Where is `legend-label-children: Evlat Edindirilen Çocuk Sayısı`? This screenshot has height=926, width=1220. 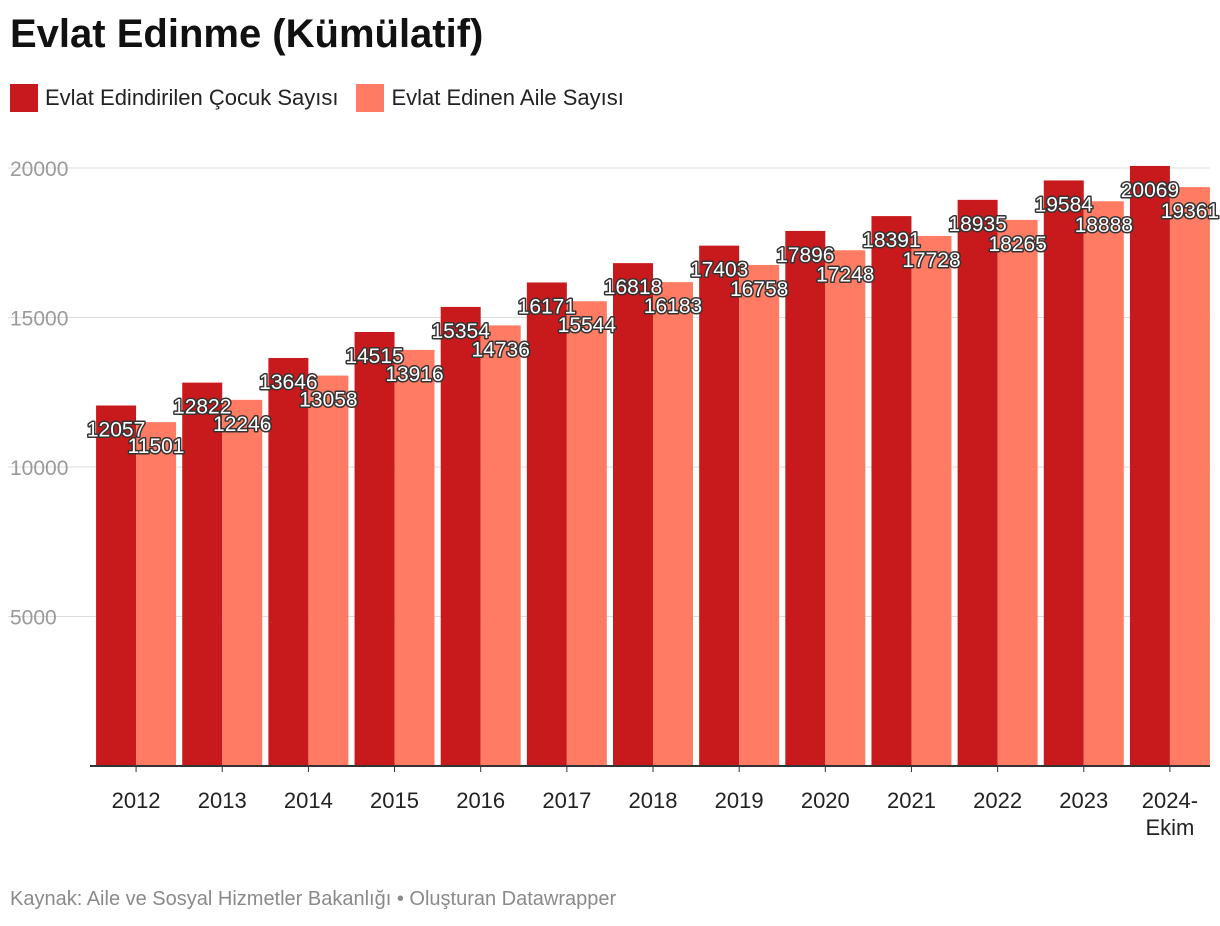 legend-label-children: Evlat Edindirilen Çocuk Sayısı is located at coordinates (192, 97).